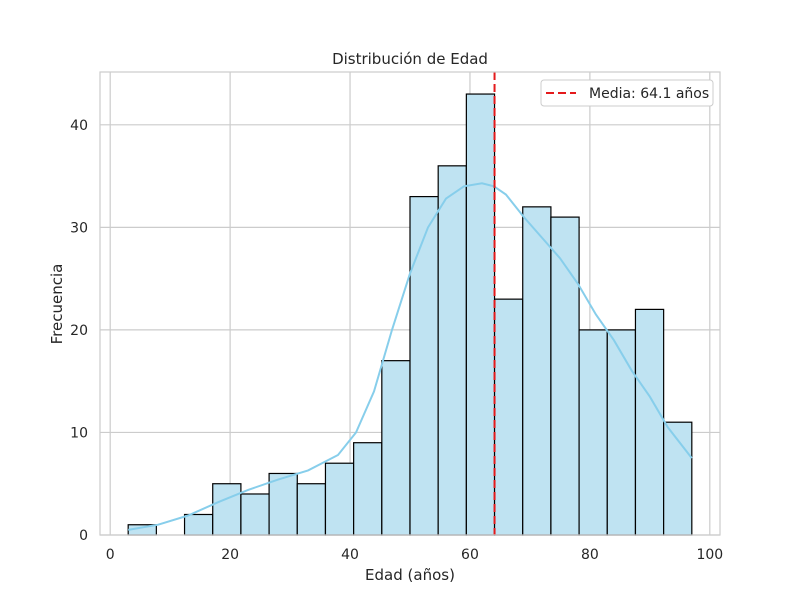  I want to click on y-tick-label: 30, so click(79, 228).